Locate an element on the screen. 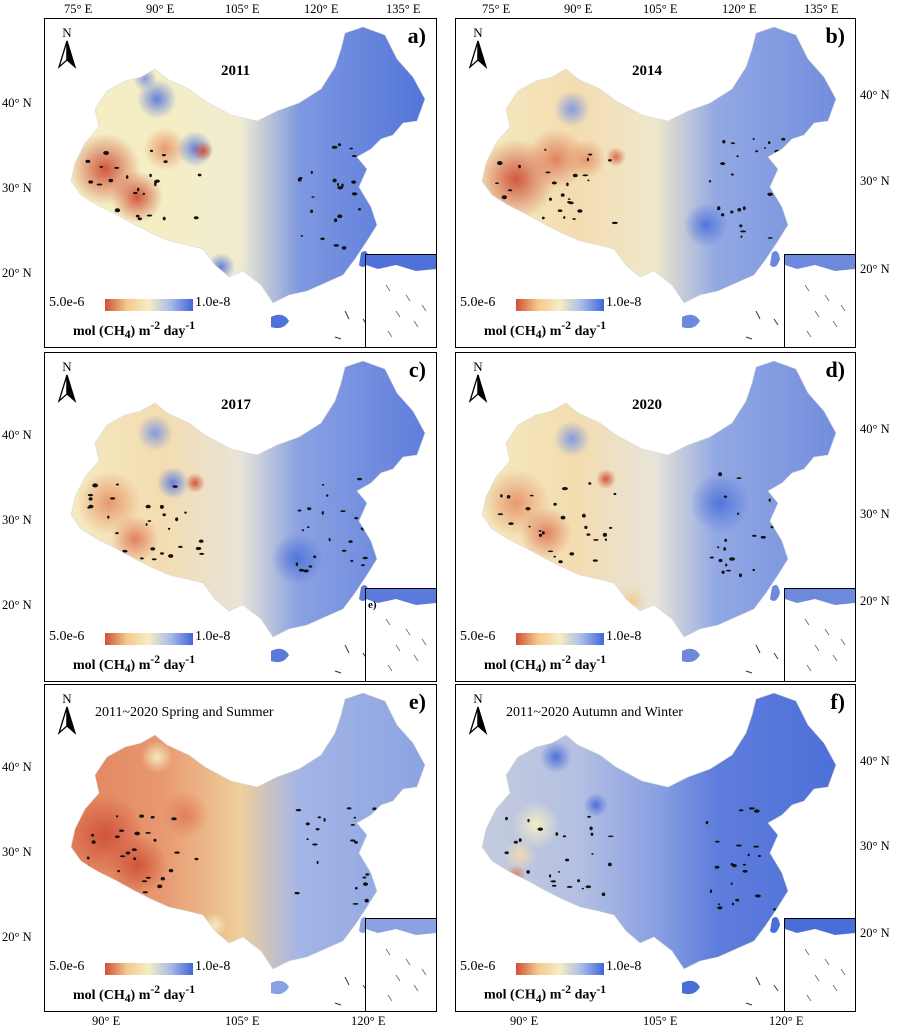  taiwan-island is located at coordinates (775, 593).